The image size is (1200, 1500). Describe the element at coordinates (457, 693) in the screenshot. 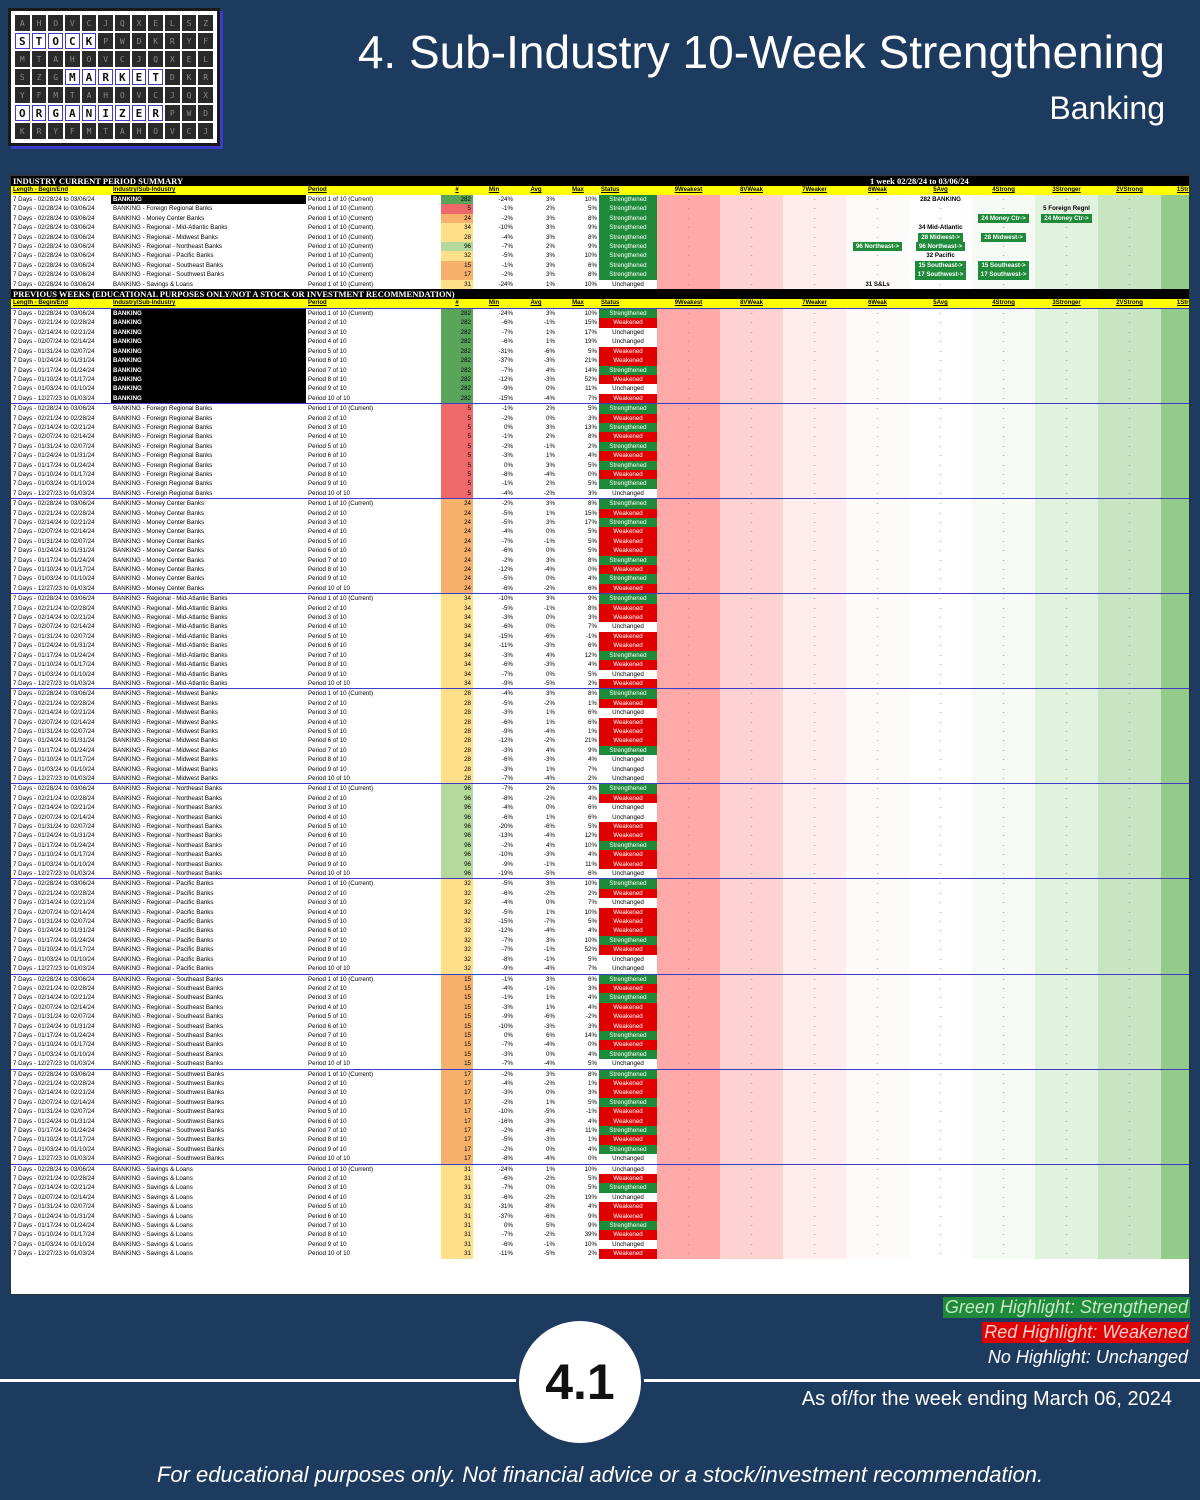

I see `count-cell: 28` at that location.